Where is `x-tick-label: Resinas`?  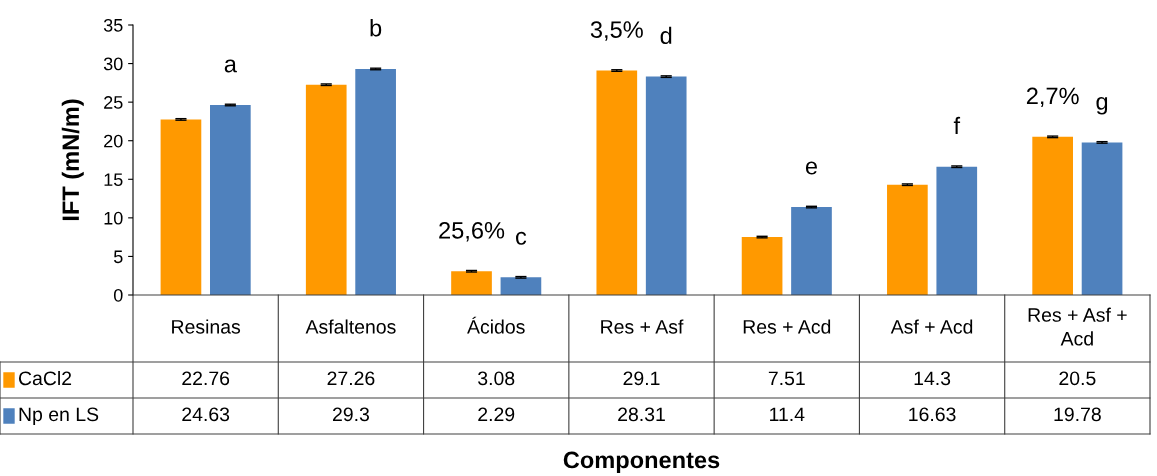
x-tick-label: Resinas is located at coordinates (206, 326).